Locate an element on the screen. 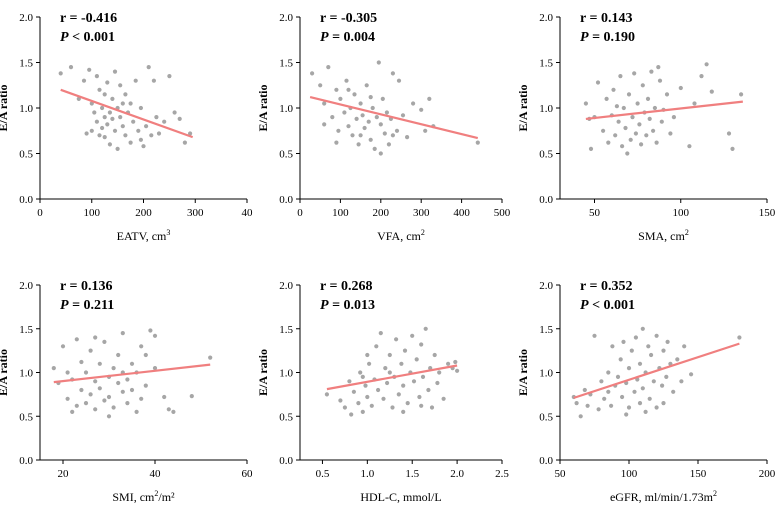  y-axis-title: E/A ratio is located at coordinates (5, 108).